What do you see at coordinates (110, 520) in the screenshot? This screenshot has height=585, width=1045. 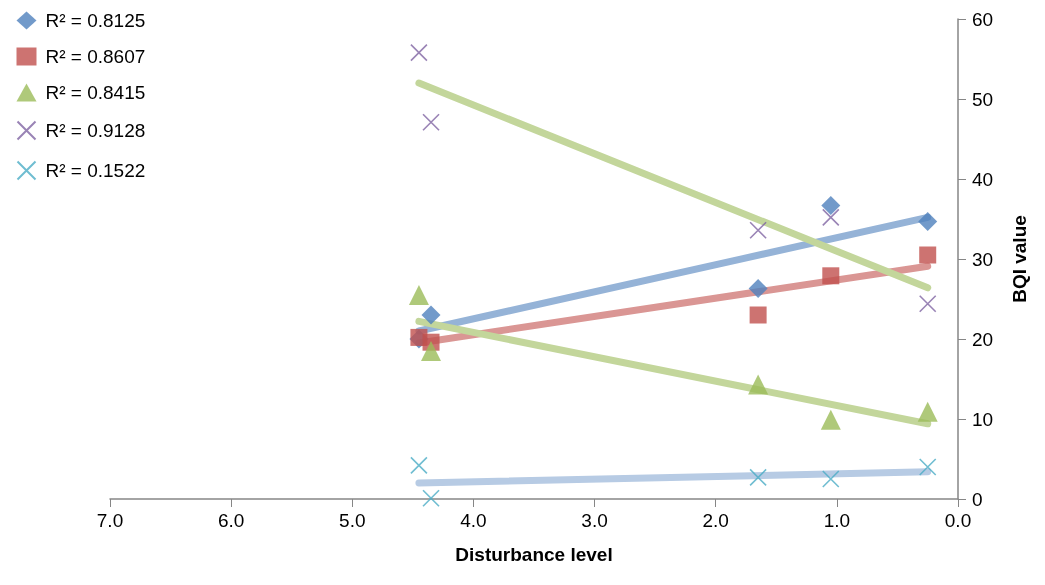 I see `x-tick-label: 7.0` at bounding box center [110, 520].